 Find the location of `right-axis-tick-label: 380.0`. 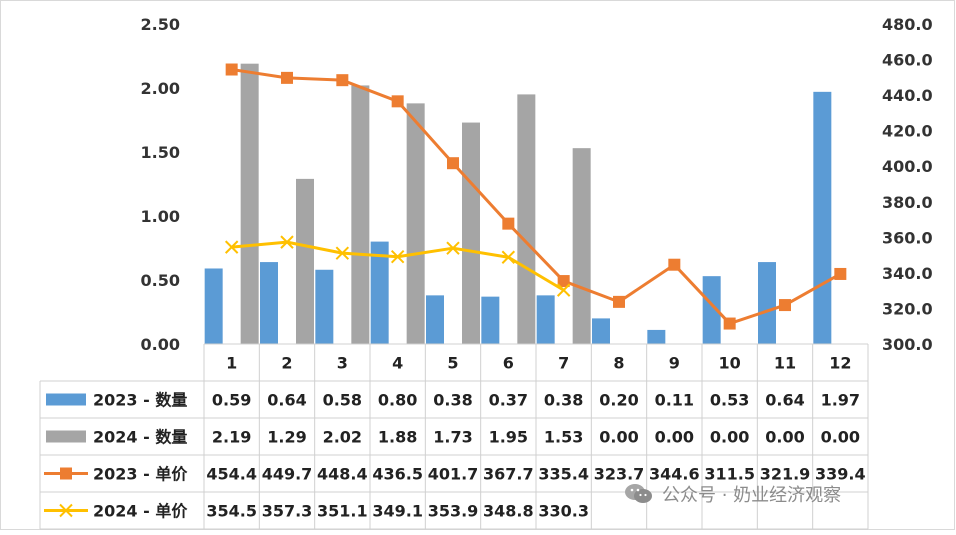

right-axis-tick-label: 380.0 is located at coordinates (907, 202).